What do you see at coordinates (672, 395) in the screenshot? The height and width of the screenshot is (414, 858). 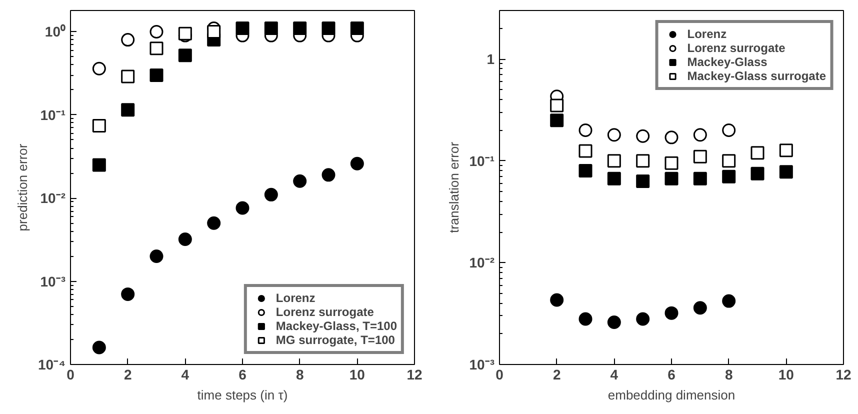 I see `x-axis-title: embedding dimension` at bounding box center [672, 395].